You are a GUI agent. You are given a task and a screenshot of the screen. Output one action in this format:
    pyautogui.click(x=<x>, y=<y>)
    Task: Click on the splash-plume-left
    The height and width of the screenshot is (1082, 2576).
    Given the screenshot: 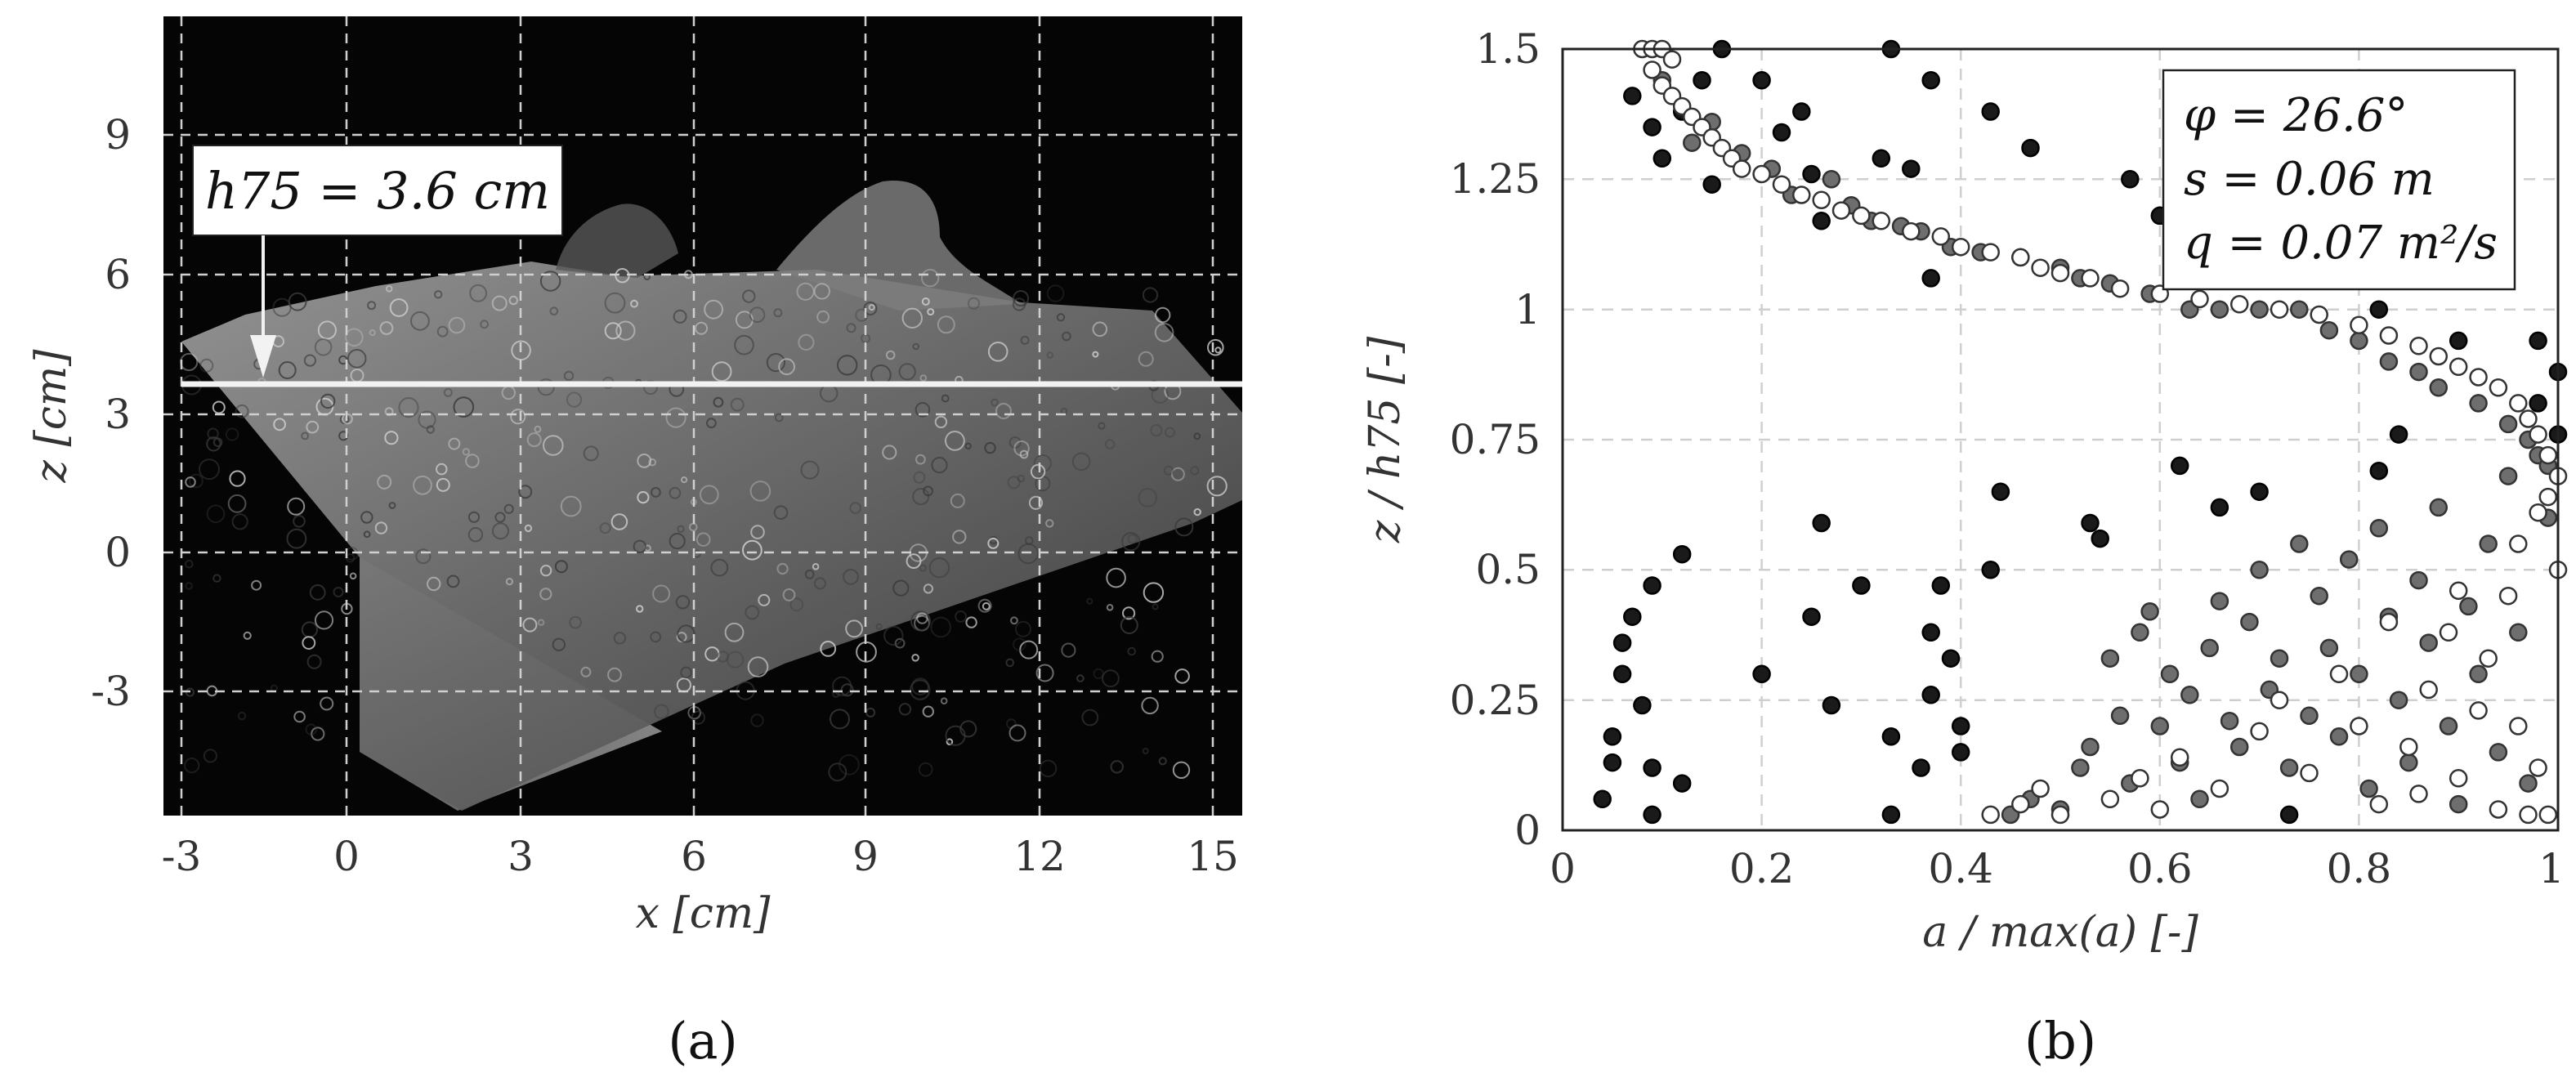 What is the action you would take?
    pyautogui.click(x=617, y=240)
    